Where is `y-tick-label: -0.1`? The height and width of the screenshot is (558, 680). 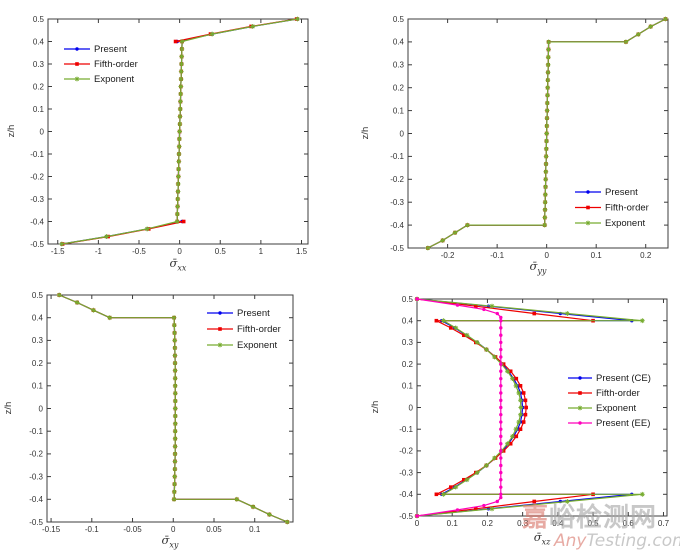
y-tick-label: -0.1 is located at coordinates (37, 154).